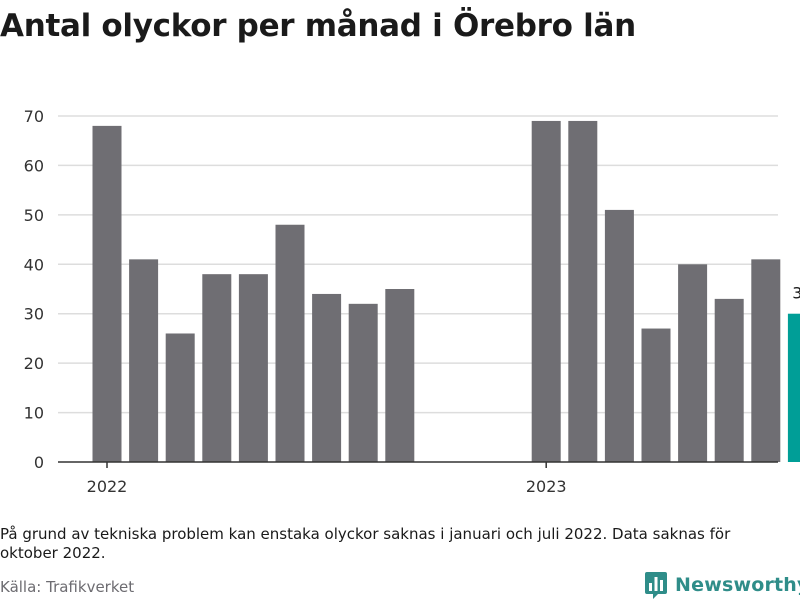 This screenshot has height=600, width=800. What do you see at coordinates (546, 486) in the screenshot?
I see `x-tick-label: 2023` at bounding box center [546, 486].